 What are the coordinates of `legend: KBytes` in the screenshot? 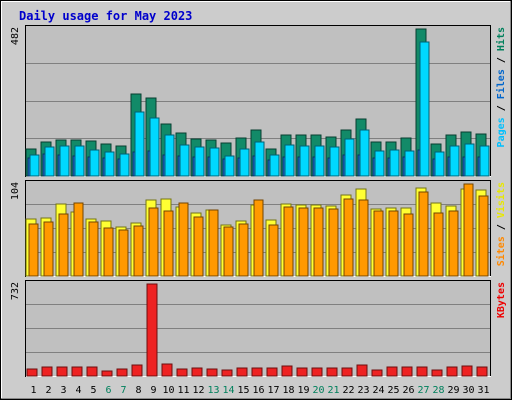 It's located at (501, 300).